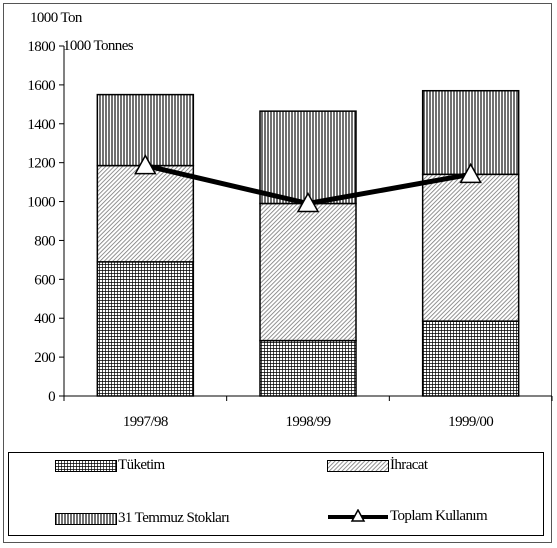 Image resolution: width=557 pixels, height=548 pixels. What do you see at coordinates (44, 319) in the screenshot?
I see `y-tick-label: 400` at bounding box center [44, 319].